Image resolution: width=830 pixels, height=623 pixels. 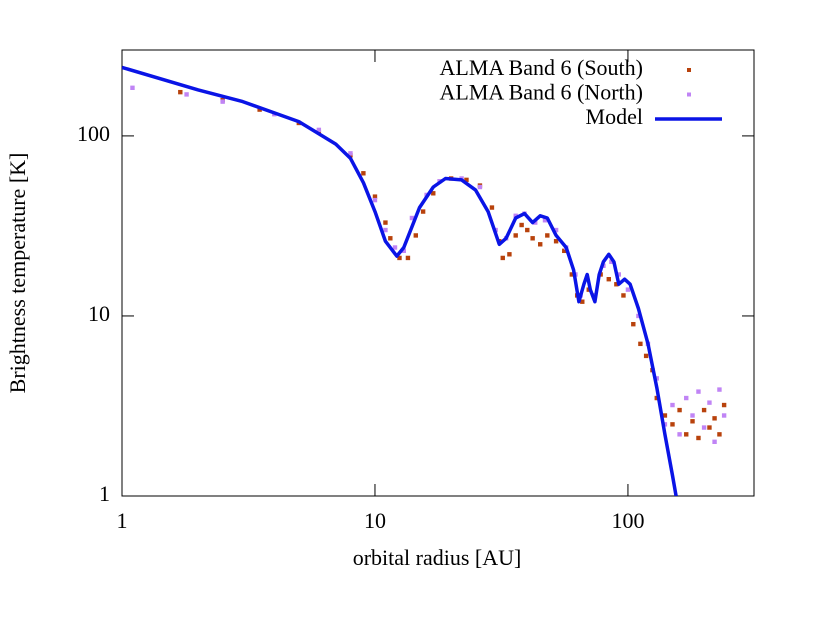 What do you see at coordinates (17, 273) in the screenshot?
I see `y-axis-label: Brightness temperature [K]` at bounding box center [17, 273].